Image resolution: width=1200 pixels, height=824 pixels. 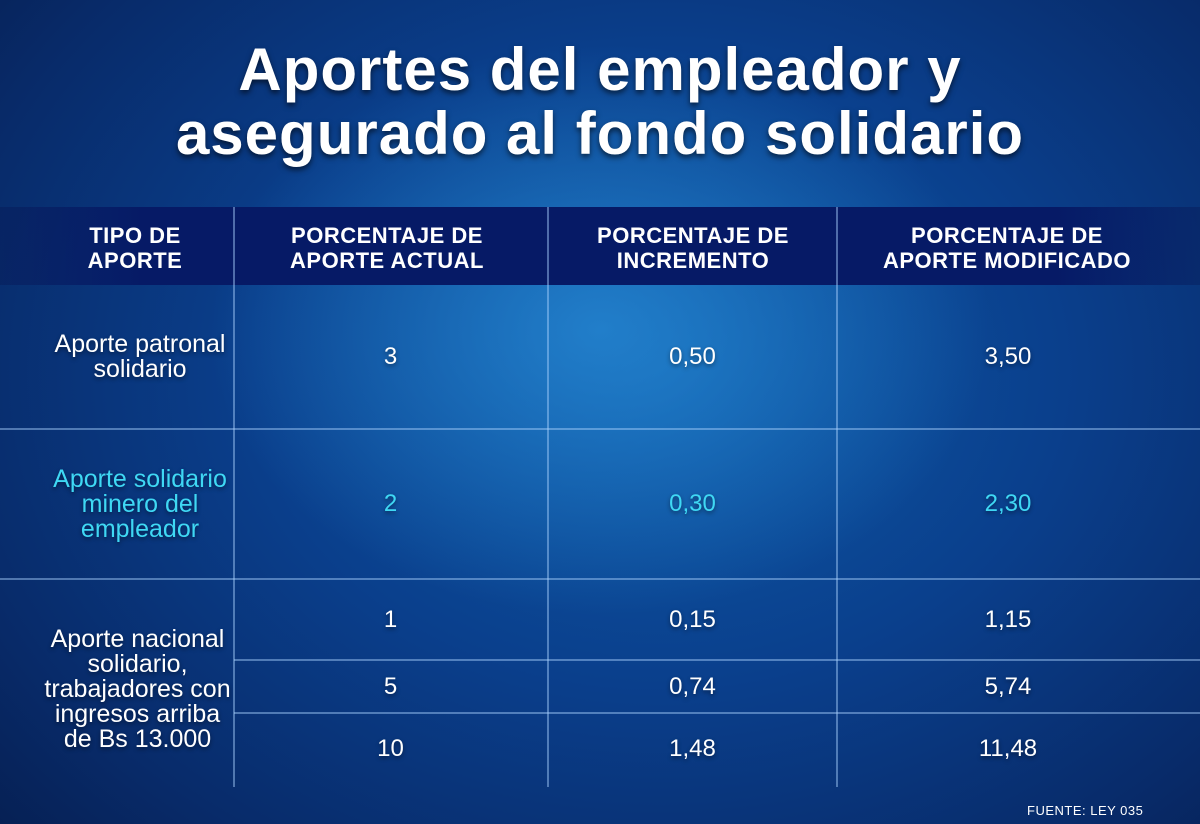 I want to click on table-row-3b-actual: 5, so click(x=390, y=686).